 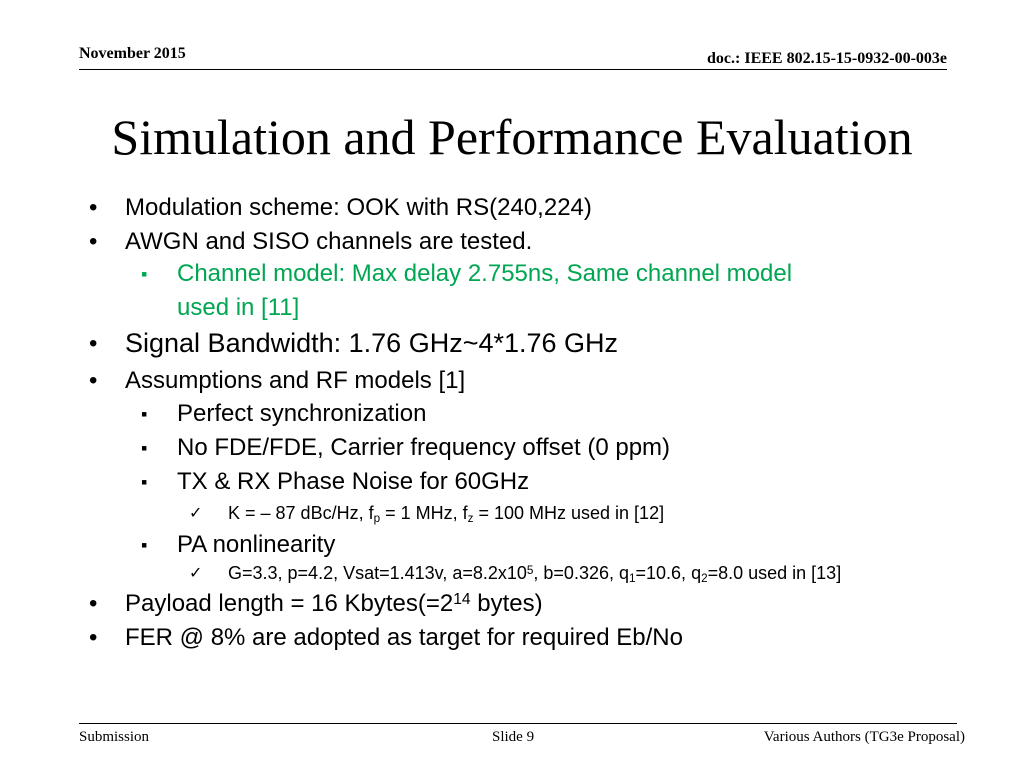 I want to click on bullet-modulation: Modulation scheme: OOK with RS(240,224), so click(x=358, y=207).